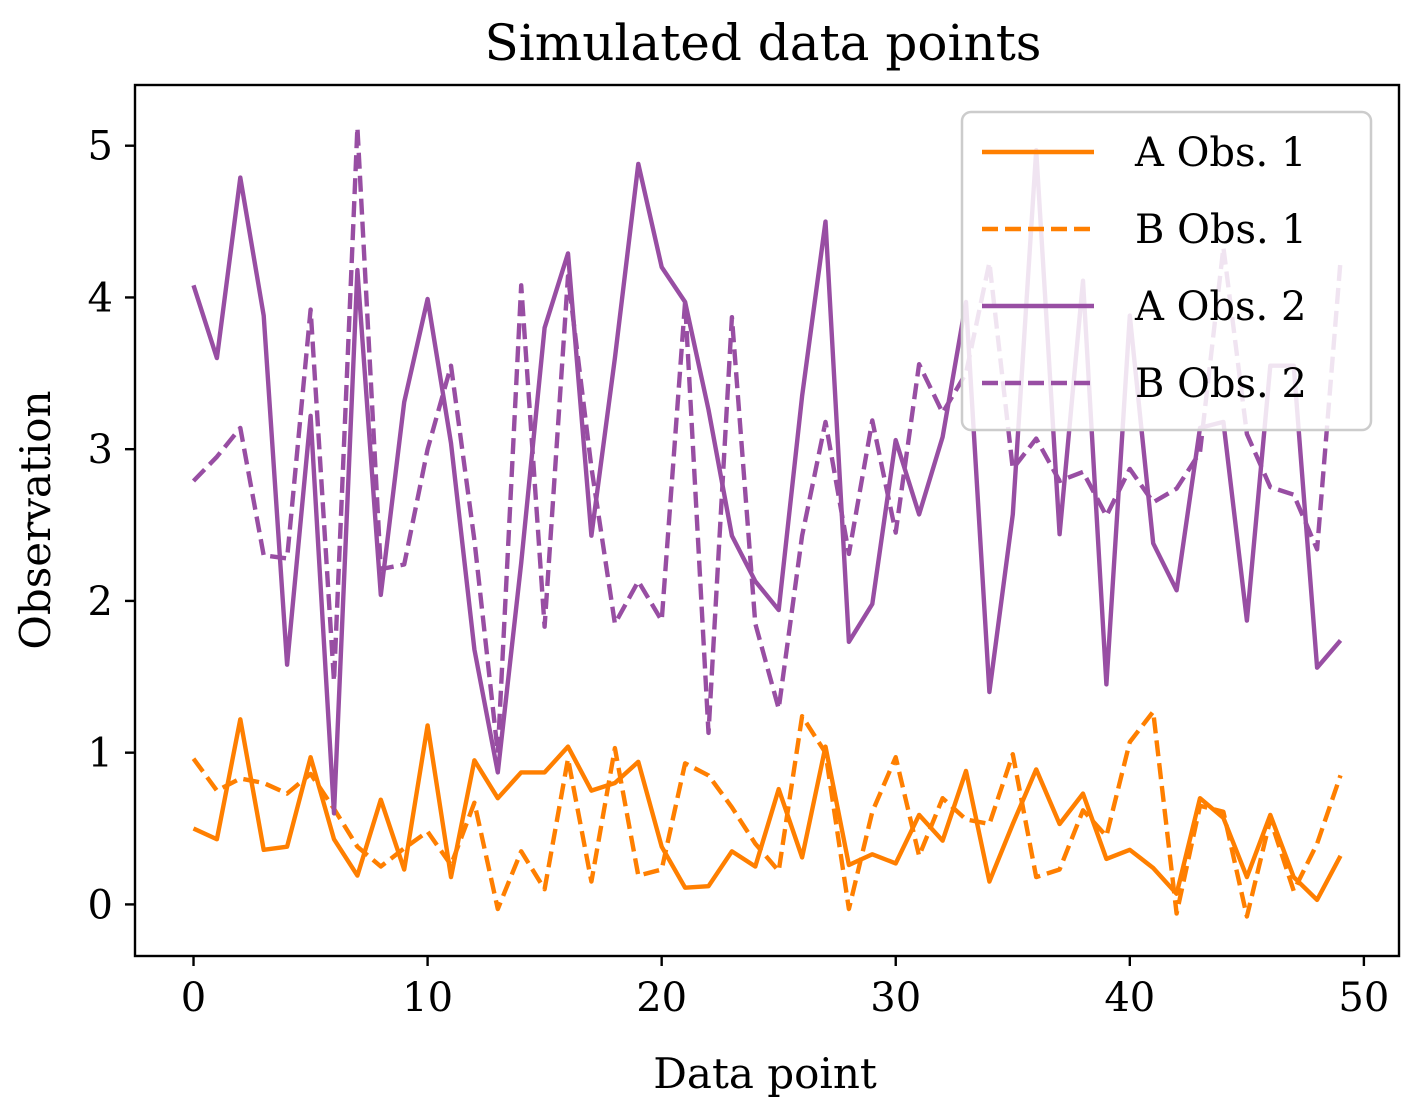  What do you see at coordinates (1221, 230) in the screenshot?
I see `legend-label-2: B Obs. 1` at bounding box center [1221, 230].